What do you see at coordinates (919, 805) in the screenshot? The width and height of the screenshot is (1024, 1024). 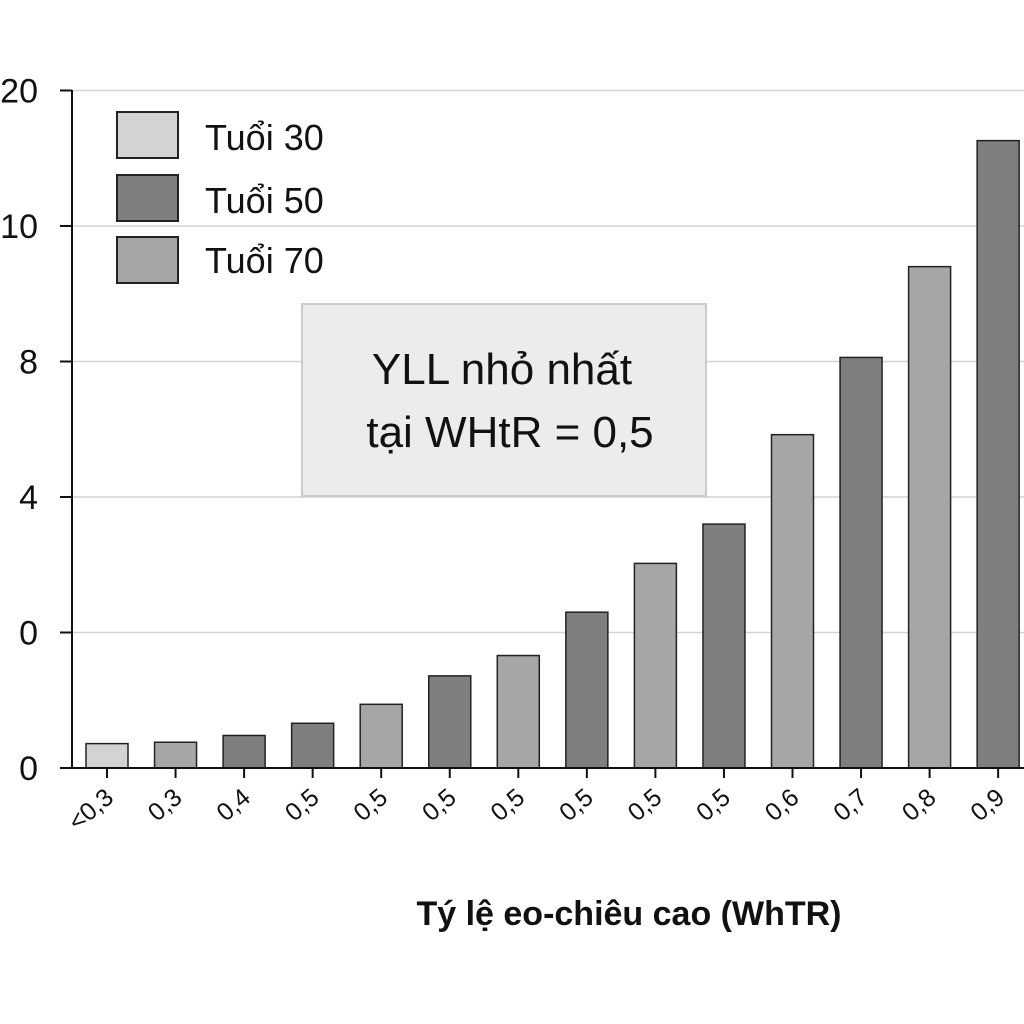 I see `x-tick-label: 0,8` at bounding box center [919, 805].